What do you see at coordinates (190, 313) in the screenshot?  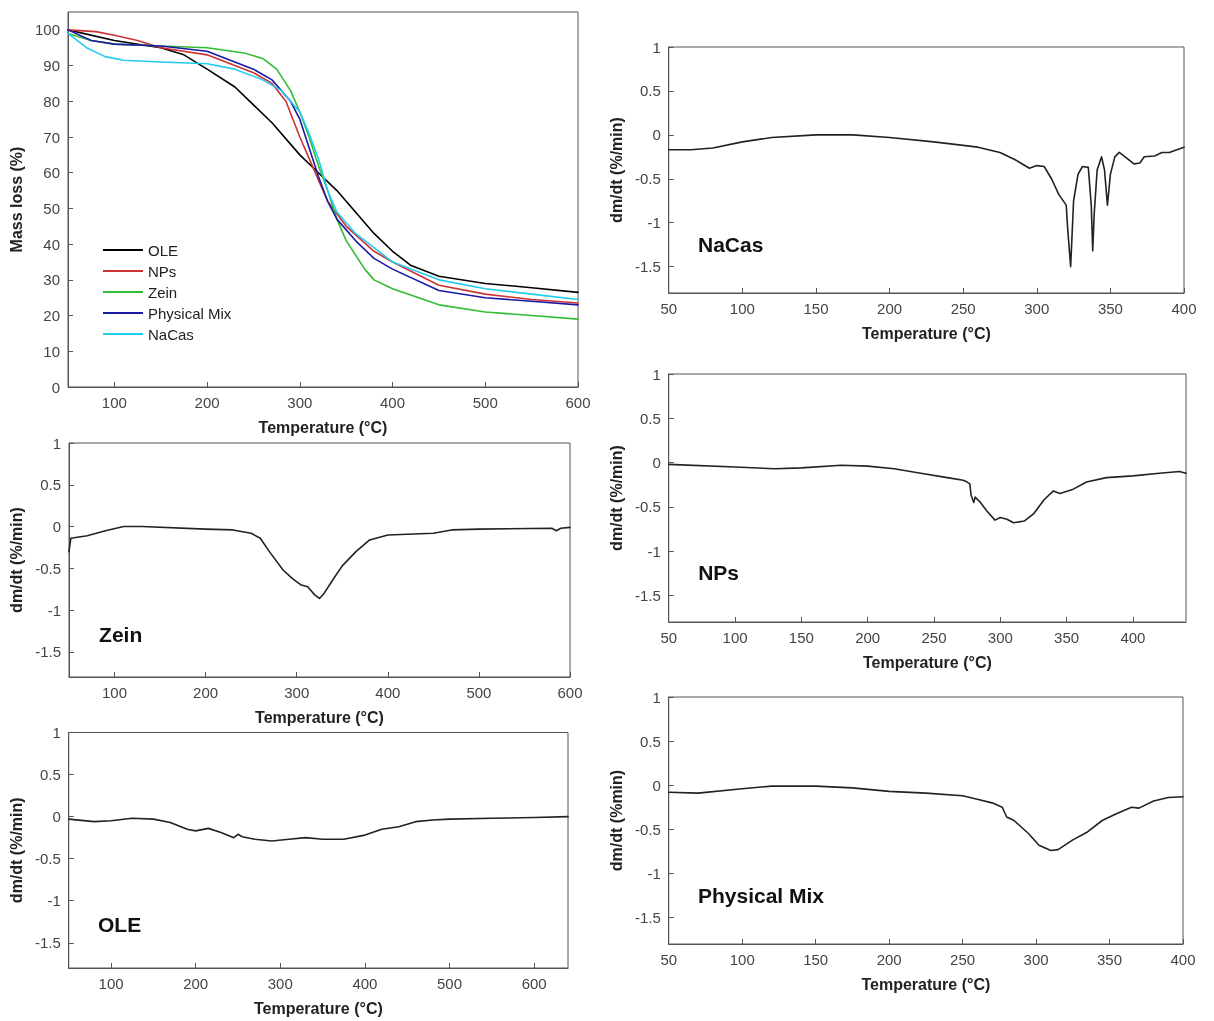 I see `legend-label: Physical Mix` at bounding box center [190, 313].